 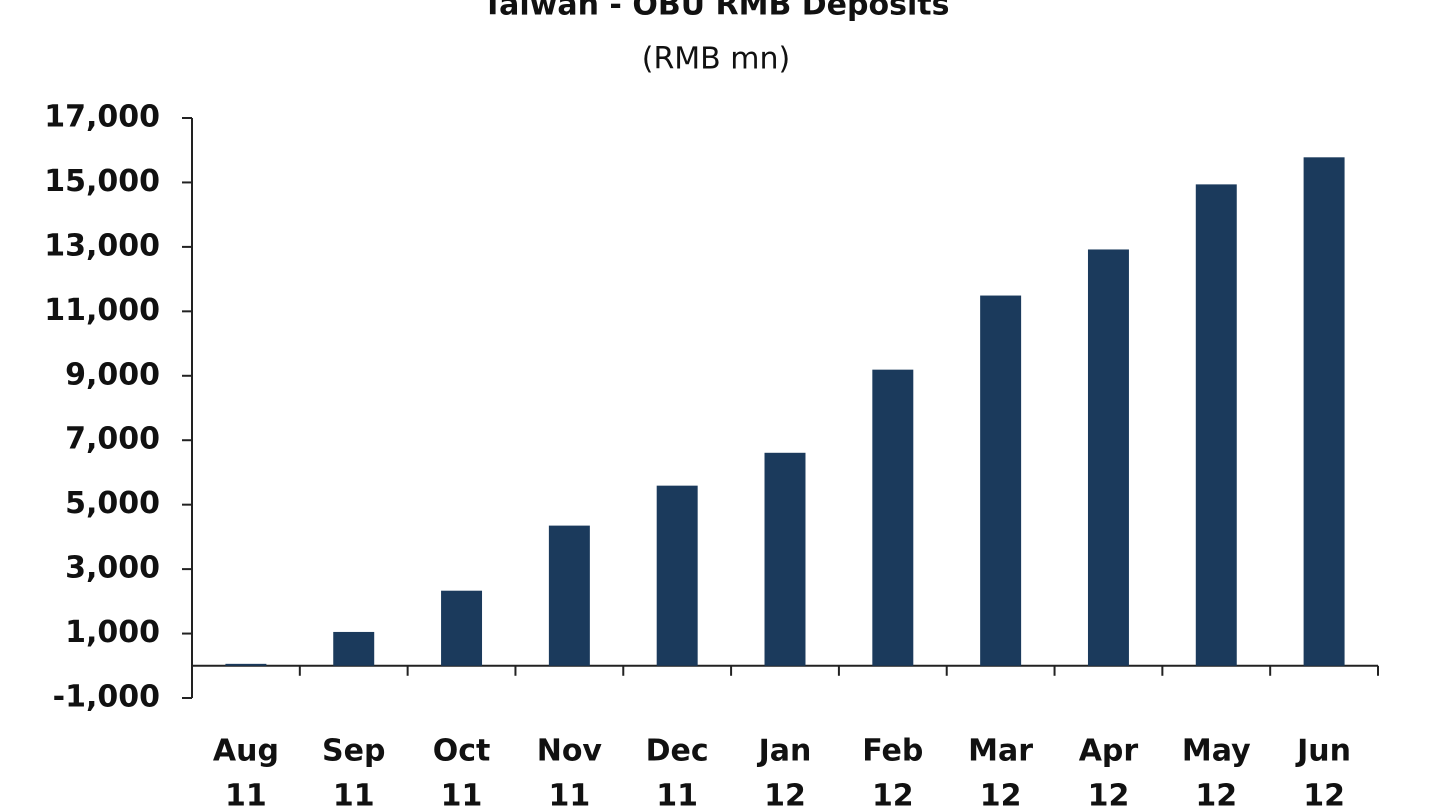 I want to click on x-tick-label: Sep, so click(x=353, y=751).